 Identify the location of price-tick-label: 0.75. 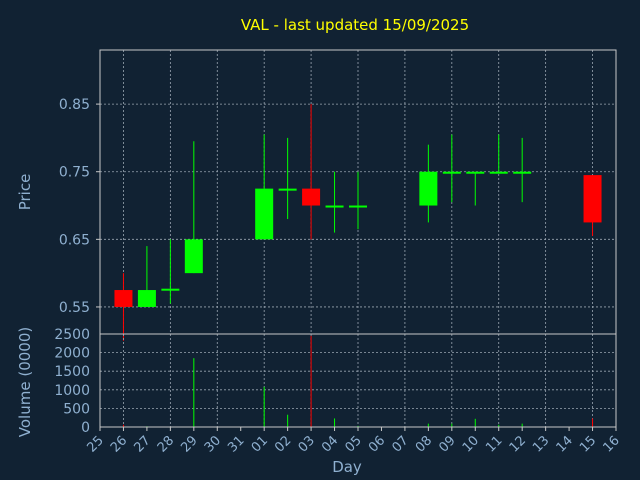
(74, 173).